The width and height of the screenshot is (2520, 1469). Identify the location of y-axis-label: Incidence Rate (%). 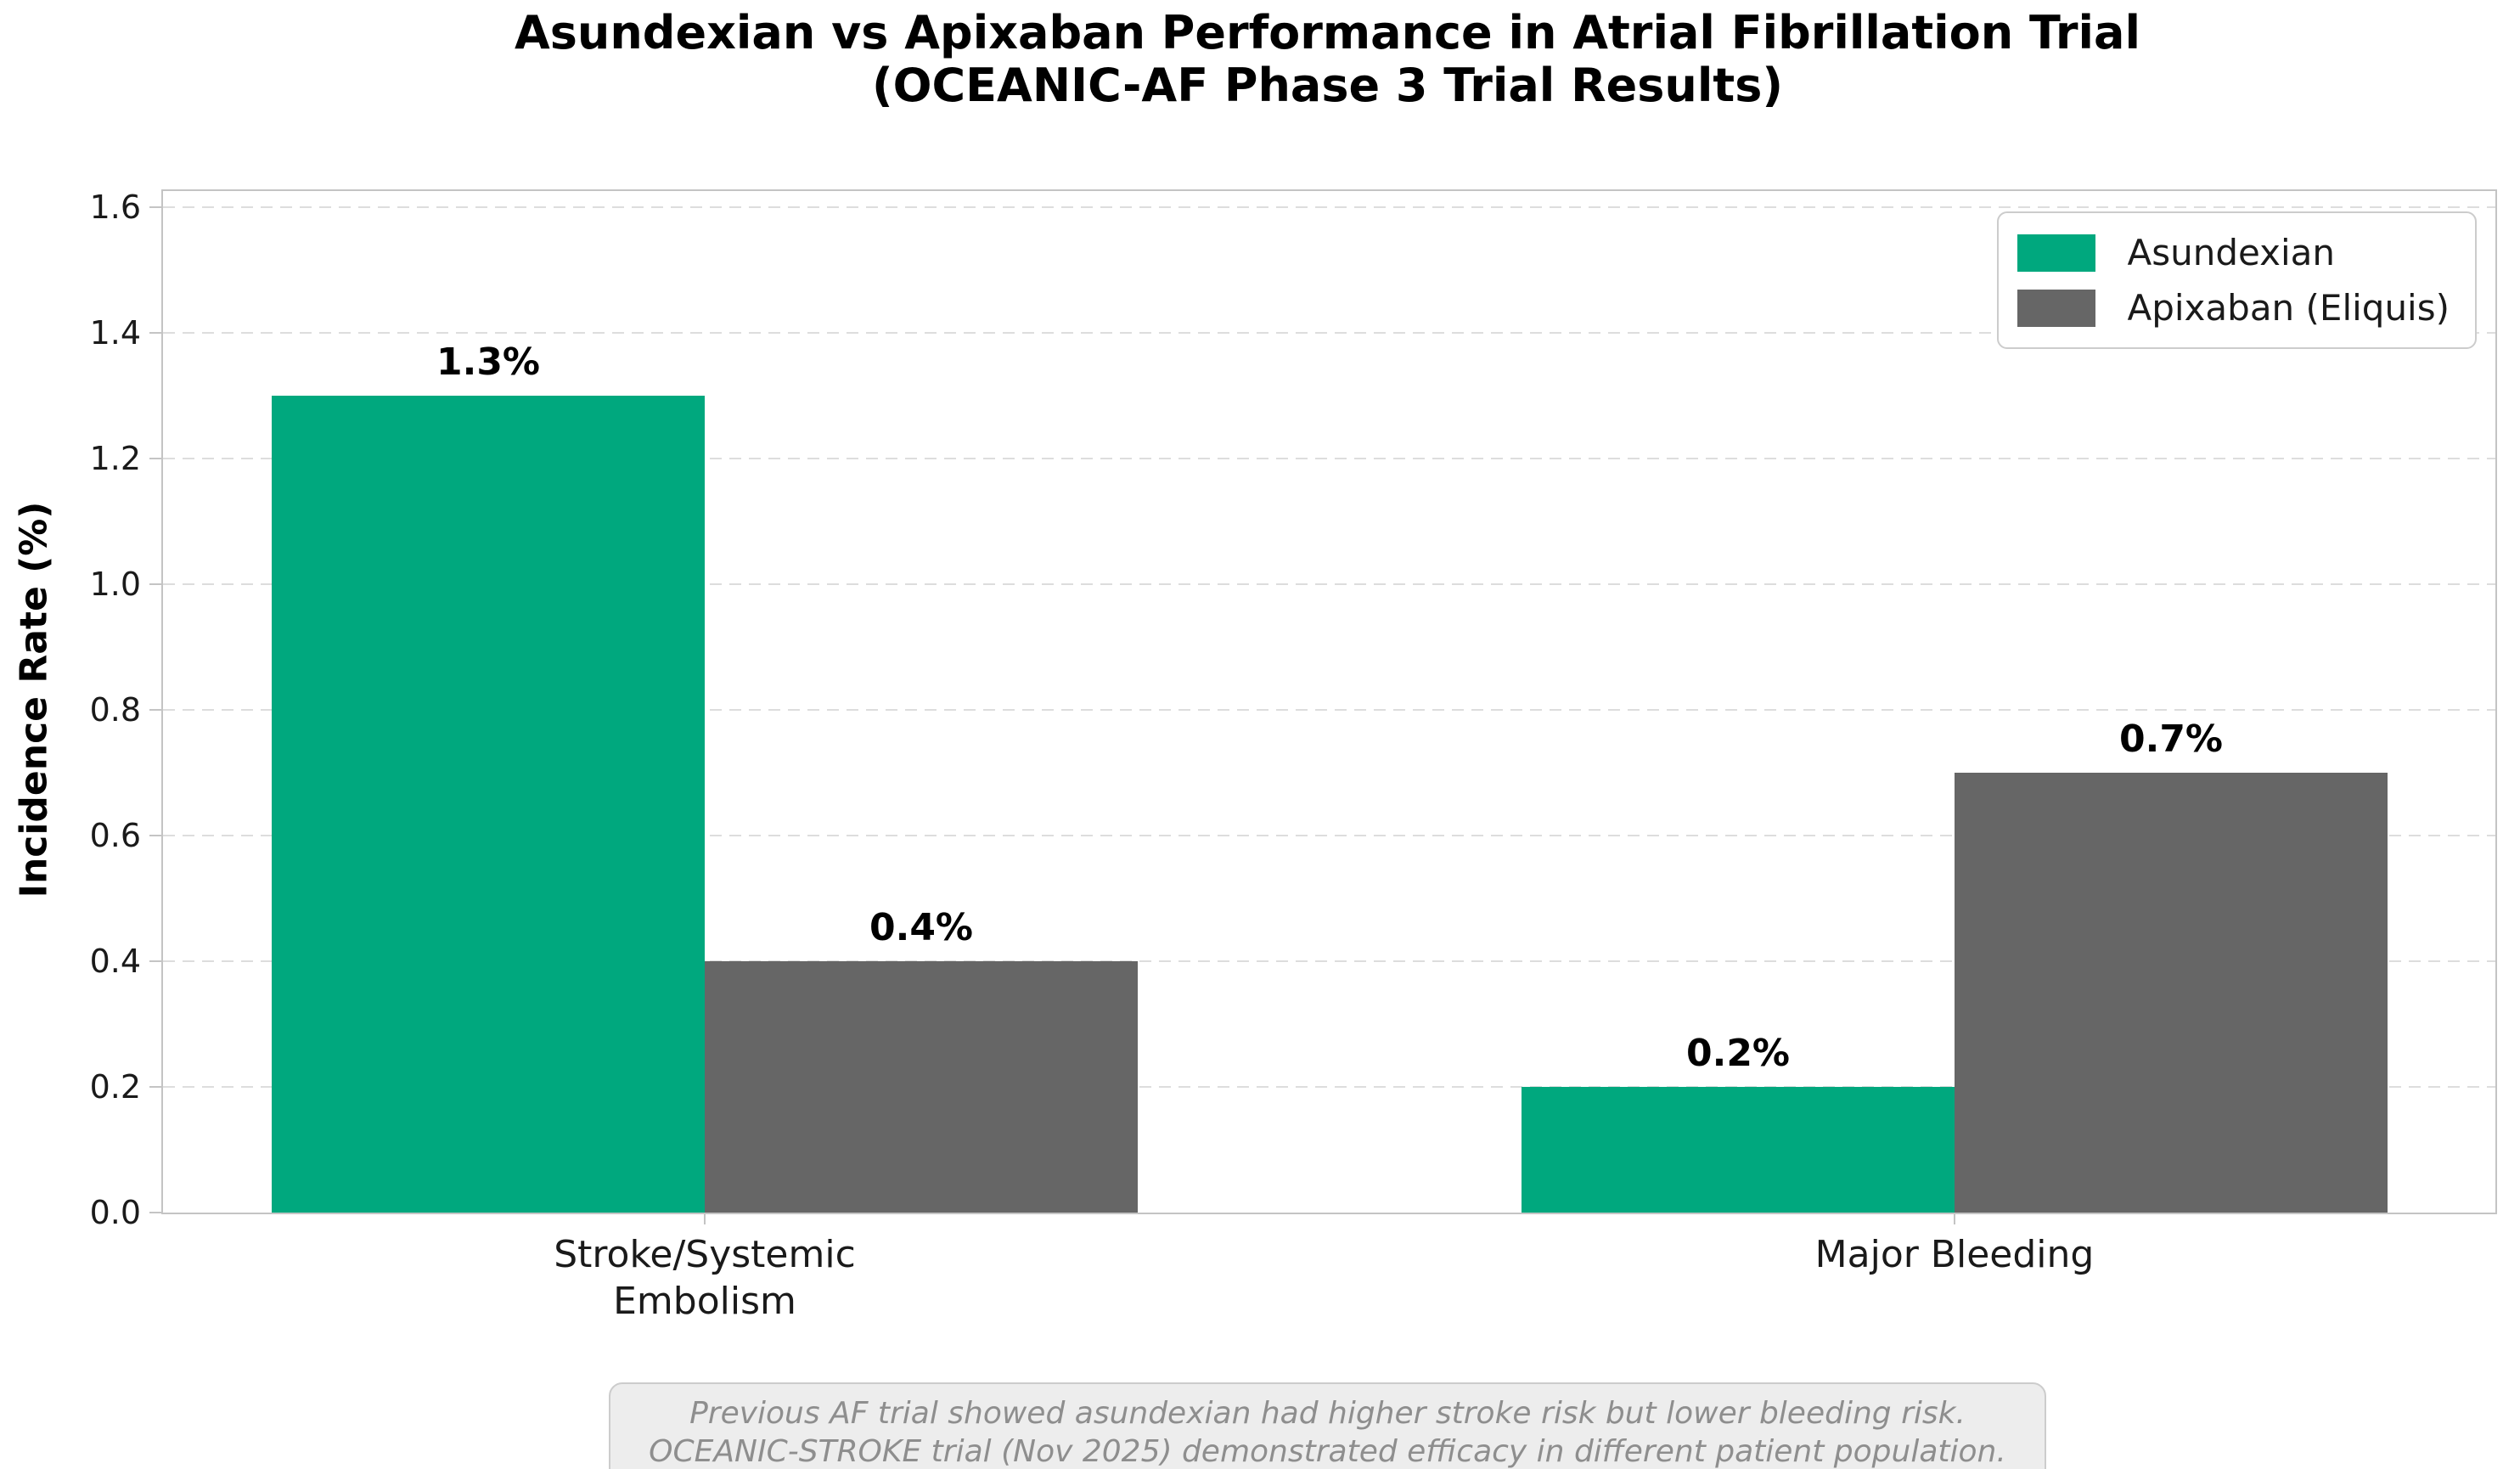
(34, 699).